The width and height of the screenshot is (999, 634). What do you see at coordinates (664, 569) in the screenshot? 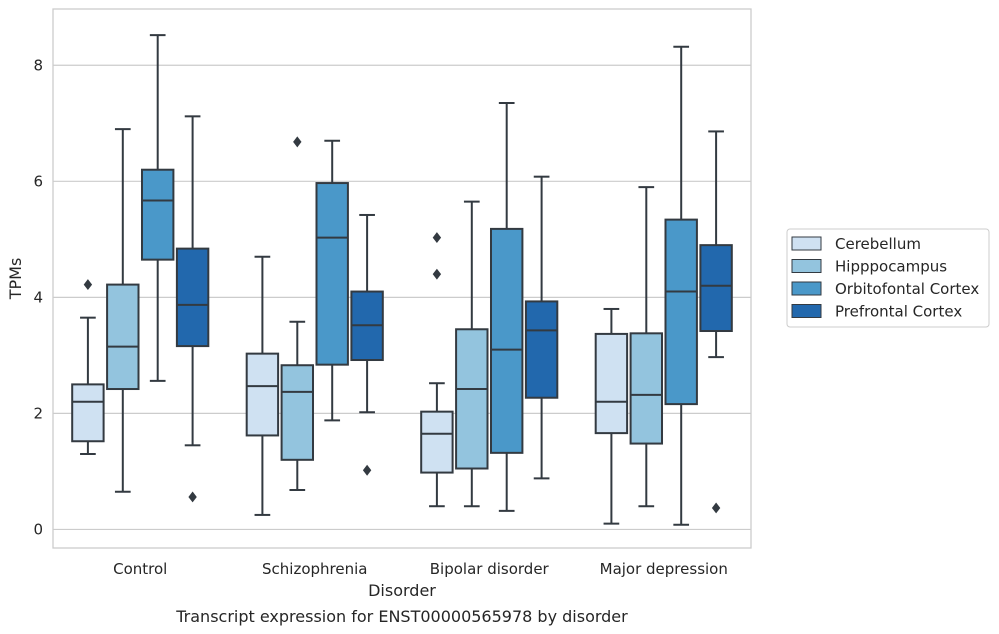
I see `x-tick-label: Major depression` at bounding box center [664, 569].